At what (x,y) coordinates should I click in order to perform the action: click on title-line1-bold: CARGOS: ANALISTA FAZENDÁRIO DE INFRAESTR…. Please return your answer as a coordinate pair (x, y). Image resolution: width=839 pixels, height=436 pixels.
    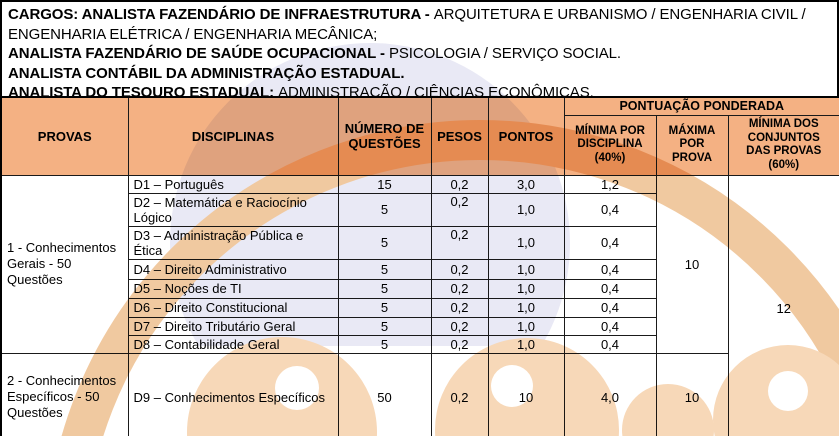
    Looking at the image, I should click on (221, 14).